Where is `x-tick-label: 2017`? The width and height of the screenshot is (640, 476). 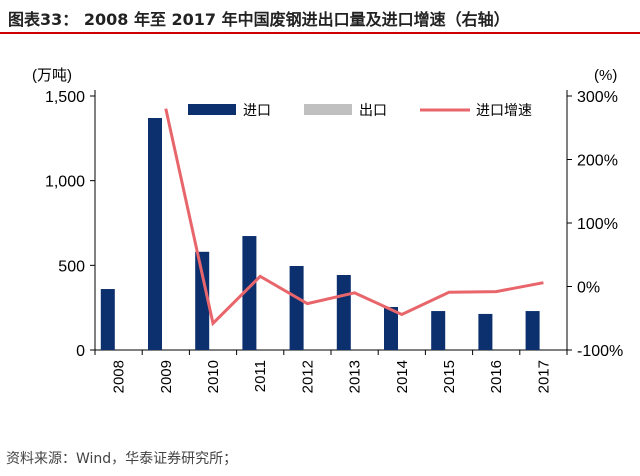 x-tick-label: 2017 is located at coordinates (543, 376).